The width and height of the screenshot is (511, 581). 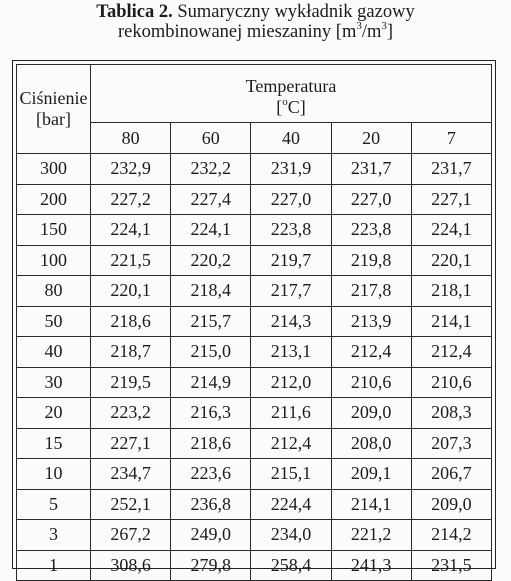 What do you see at coordinates (130, 138) in the screenshot?
I see `temperature-column-header: 80` at bounding box center [130, 138].